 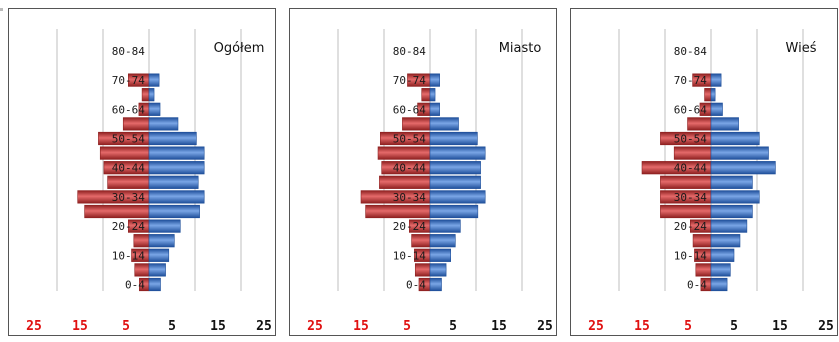 What do you see at coordinates (801, 48) in the screenshot?
I see `chart-title: Wieś` at bounding box center [801, 48].